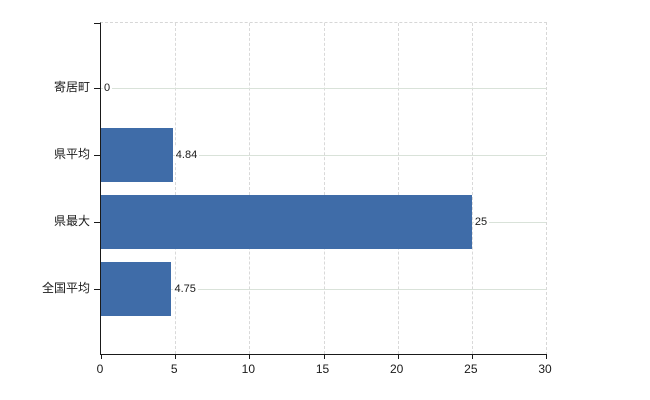 This screenshot has width=650, height=400. What do you see at coordinates (71, 87) in the screenshot?
I see `category-label-0: 寄居町` at bounding box center [71, 87].